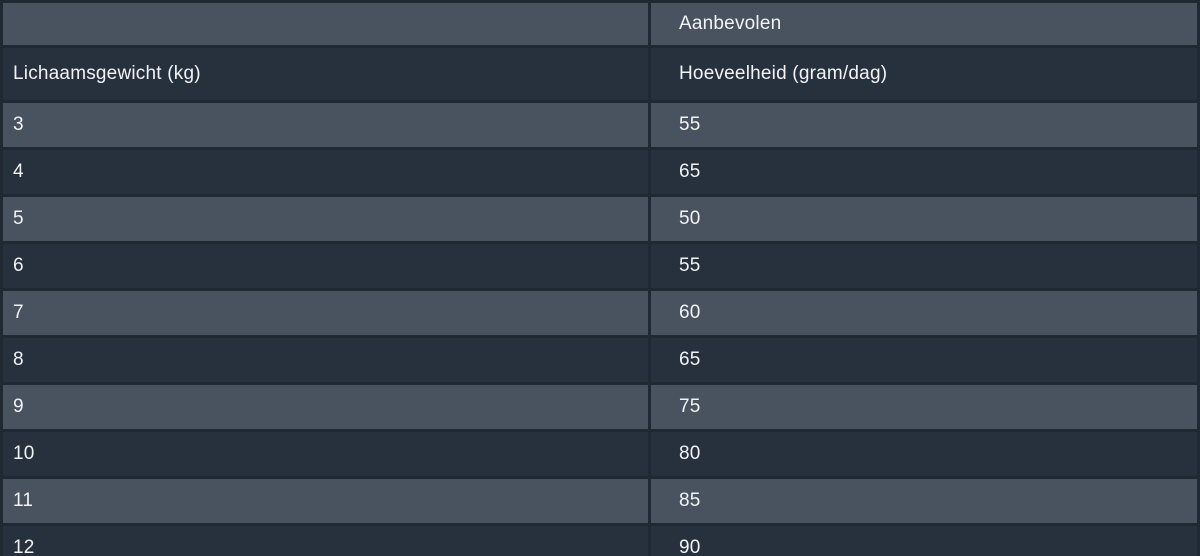  I want to click on column-header-weight: Lichaamsgewicht (kg), so click(325, 74).